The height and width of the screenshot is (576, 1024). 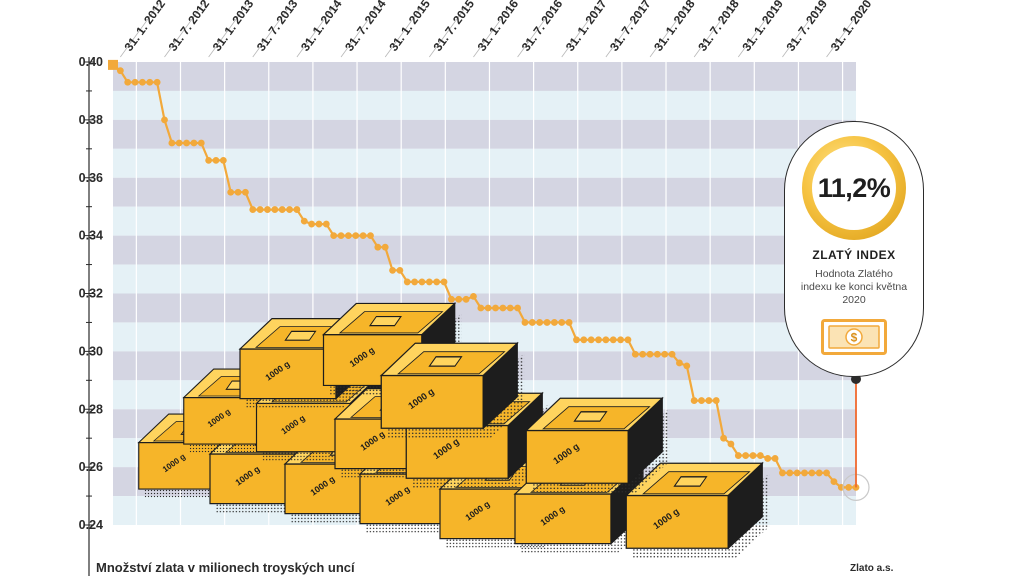 I want to click on y-tick-label: 0.28, so click(x=91, y=409).